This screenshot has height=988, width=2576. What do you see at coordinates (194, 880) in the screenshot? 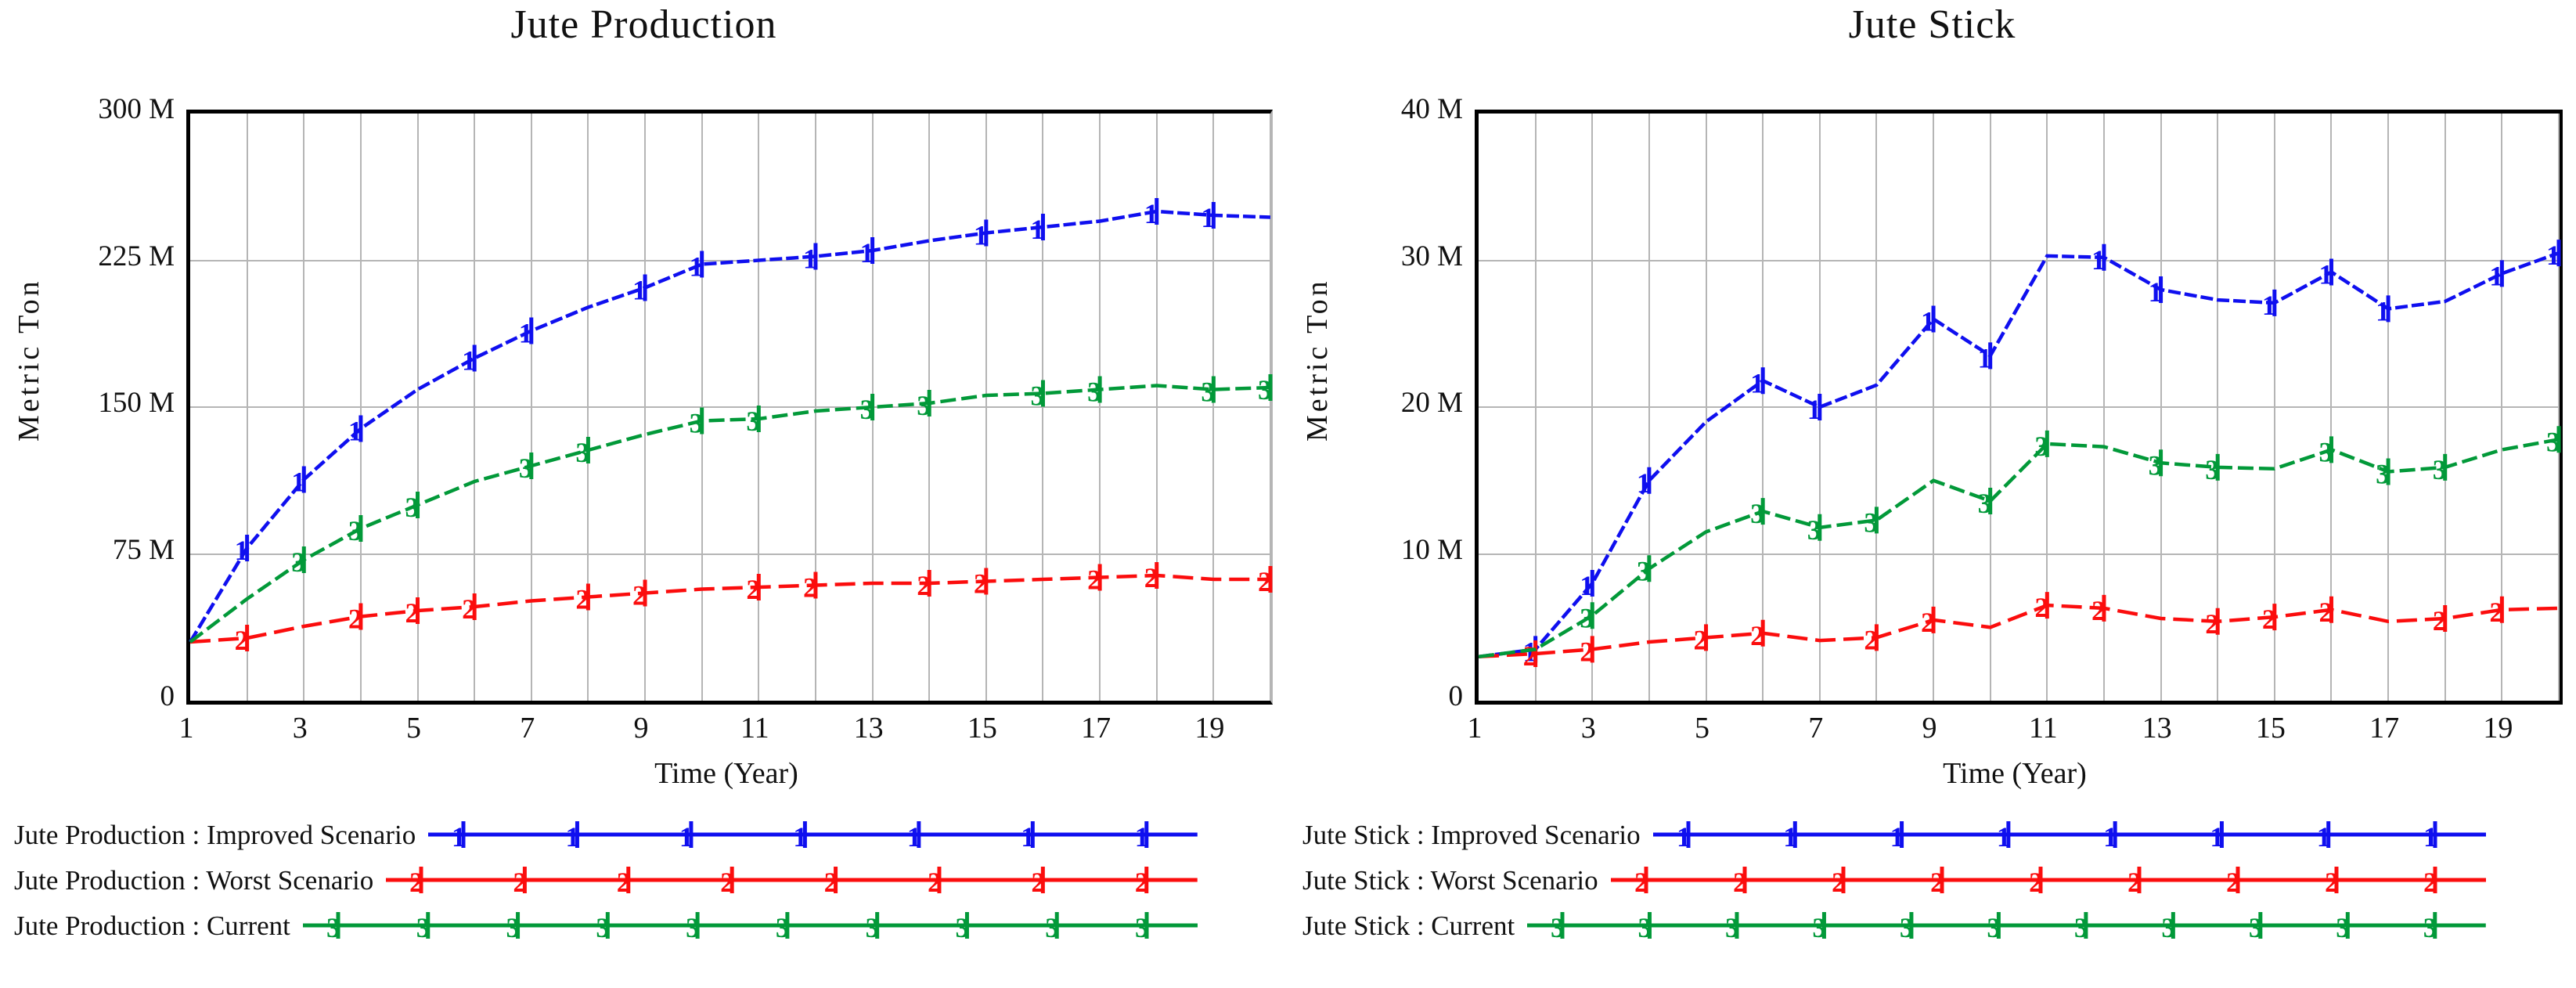
I see `legend-label: Jute Production : Worst Scenario` at bounding box center [194, 880].